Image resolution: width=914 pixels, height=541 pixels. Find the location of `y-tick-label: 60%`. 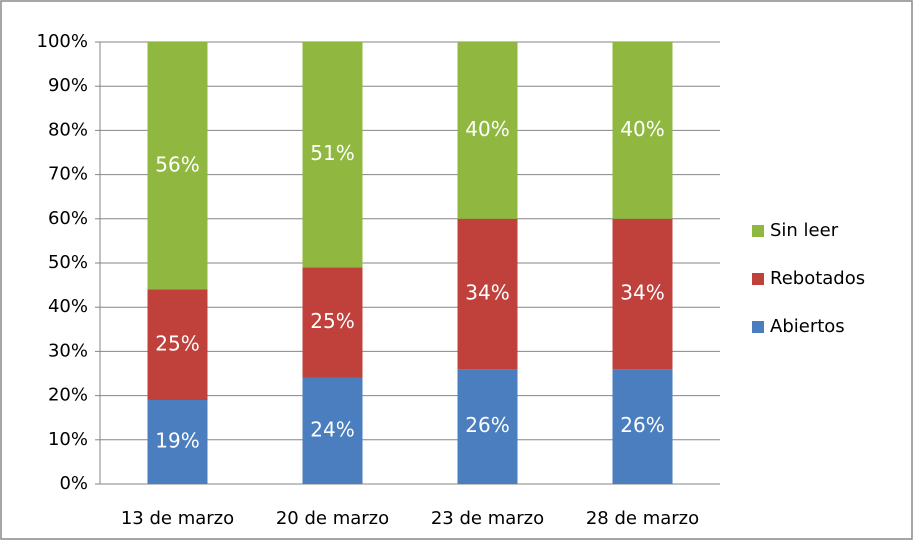

y-tick-label: 60% is located at coordinates (68, 218).